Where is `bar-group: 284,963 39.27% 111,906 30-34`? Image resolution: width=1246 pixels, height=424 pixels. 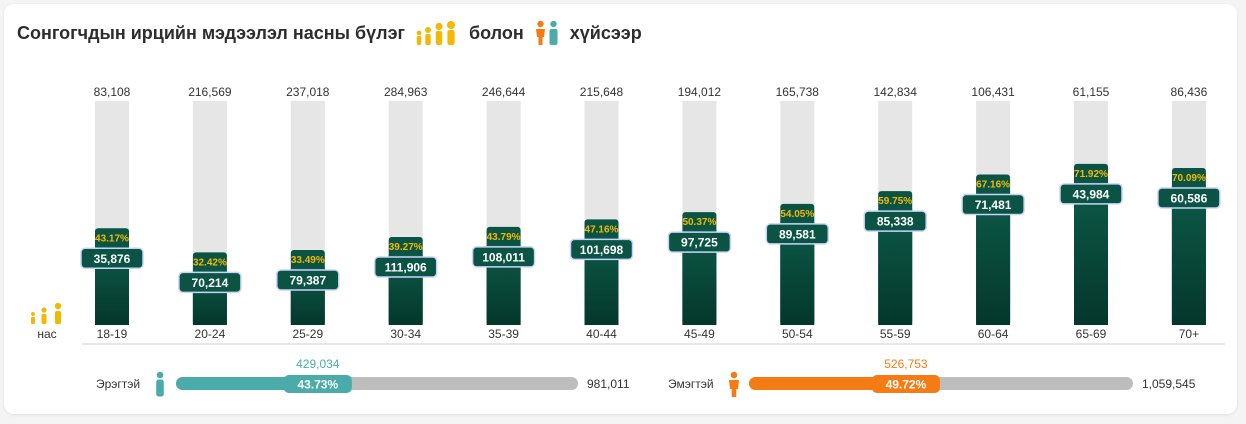
bar-group: 284,963 39.27% 111,906 30-34 is located at coordinates (405, 213).